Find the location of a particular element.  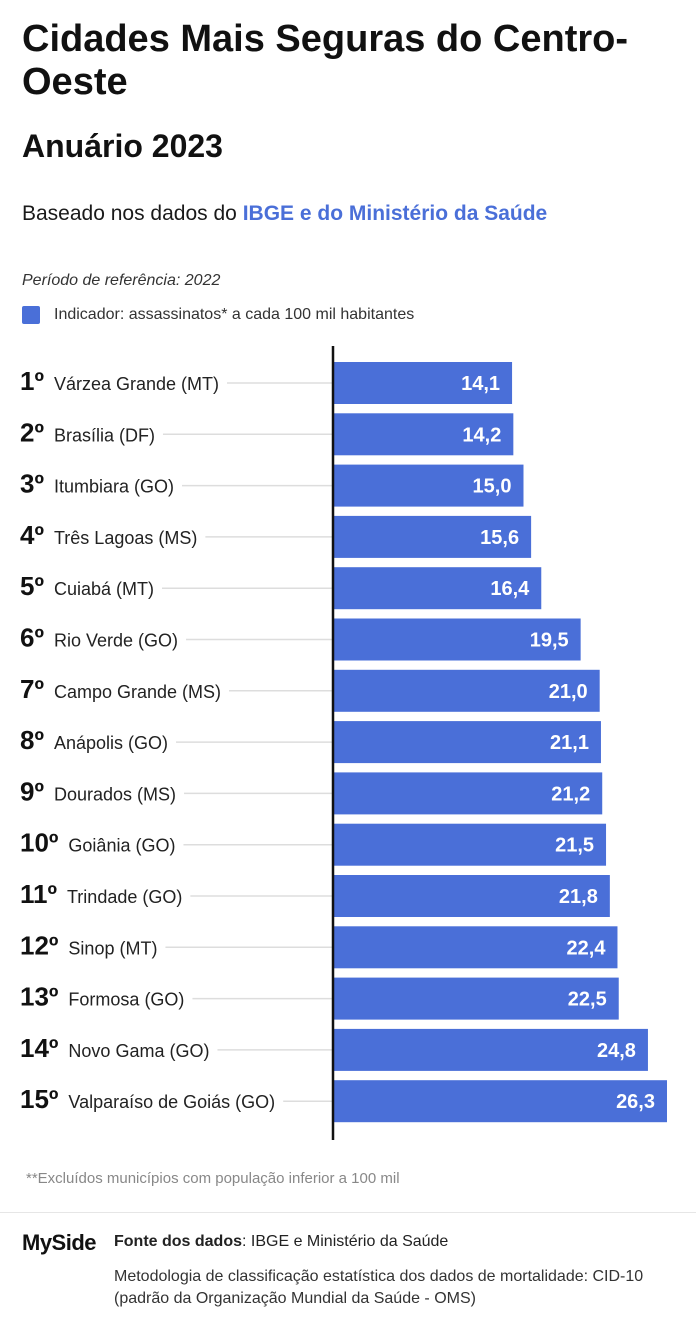

city-label: 14º Novo Gama (GO) is located at coordinates (114, 1048).